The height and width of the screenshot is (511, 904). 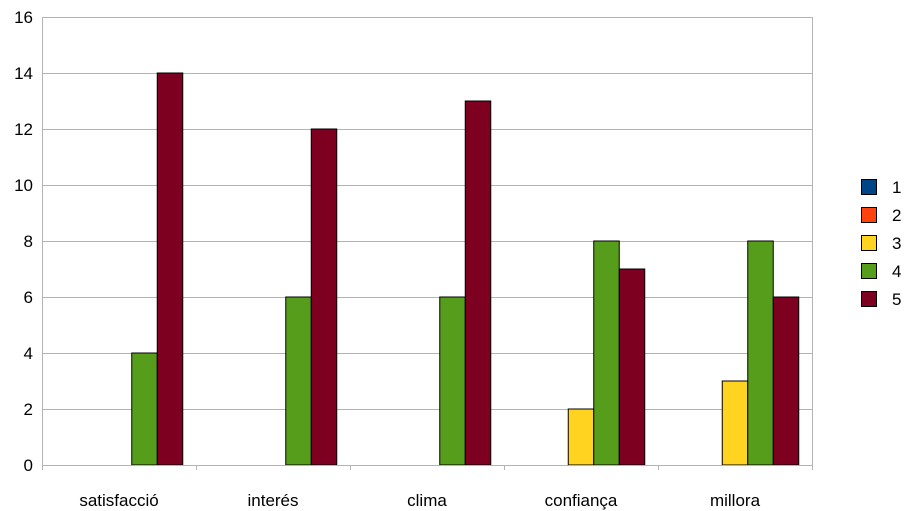 I want to click on y-tick-label: 0, so click(x=28, y=465).